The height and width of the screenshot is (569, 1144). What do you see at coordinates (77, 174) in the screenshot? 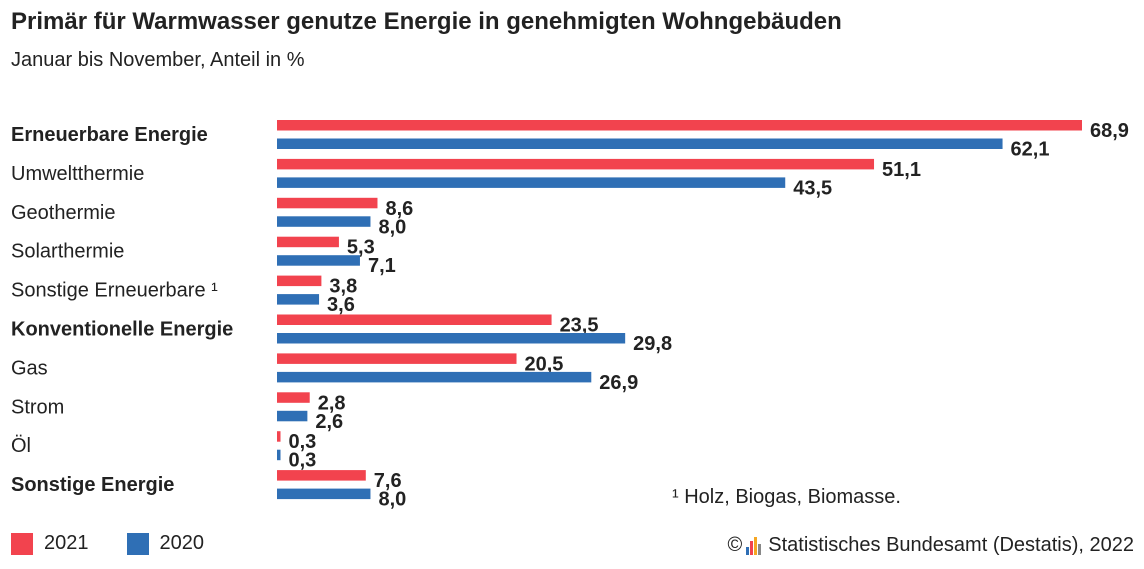
I see `category-label: Umweltthermie` at bounding box center [77, 174].